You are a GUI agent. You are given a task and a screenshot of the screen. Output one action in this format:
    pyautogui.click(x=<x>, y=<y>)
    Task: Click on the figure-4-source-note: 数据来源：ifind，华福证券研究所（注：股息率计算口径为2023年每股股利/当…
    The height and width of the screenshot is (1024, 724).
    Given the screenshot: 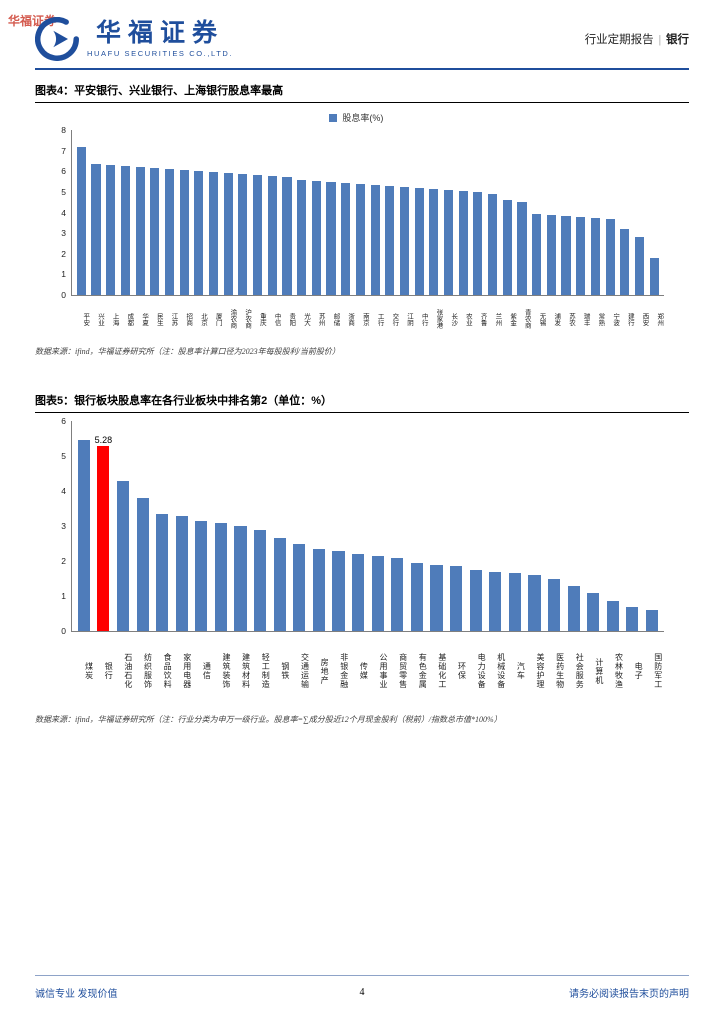 What is the action you would take?
    pyautogui.click(x=187, y=351)
    